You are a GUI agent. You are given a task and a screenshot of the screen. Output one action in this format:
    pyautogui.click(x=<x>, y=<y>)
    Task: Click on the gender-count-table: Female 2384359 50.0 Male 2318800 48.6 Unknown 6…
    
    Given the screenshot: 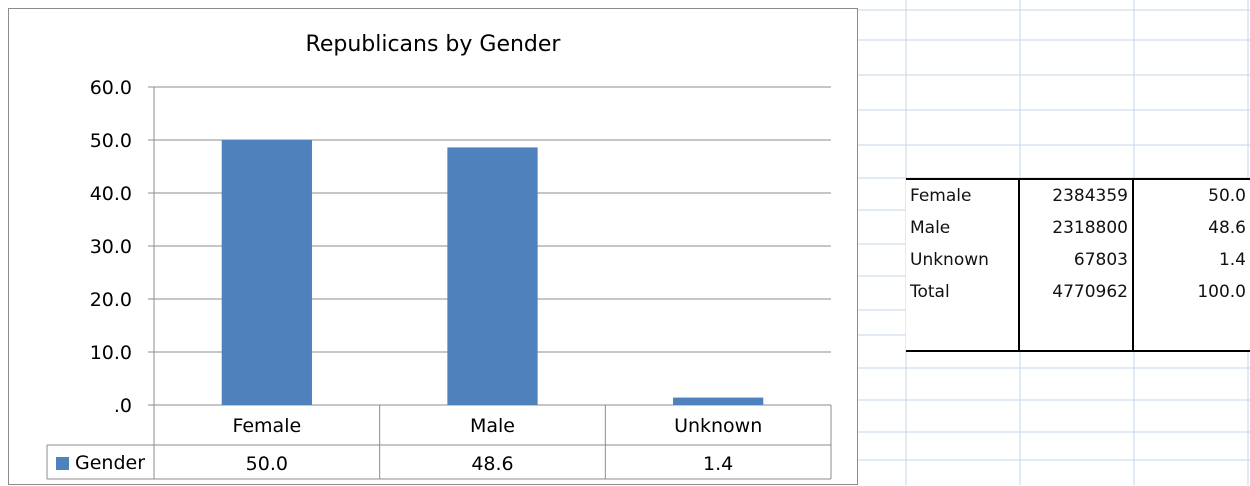 What is the action you would take?
    pyautogui.click(x=1078, y=265)
    